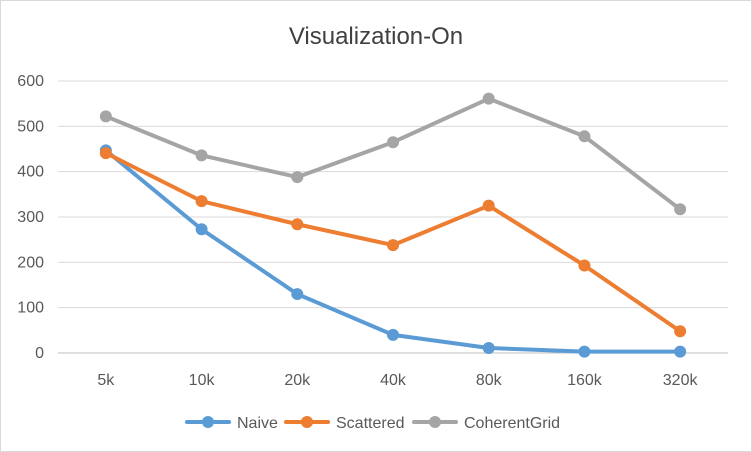 Image resolution: width=752 pixels, height=452 pixels. Describe the element at coordinates (30, 262) in the screenshot. I see `y-tick-label: 200` at that location.